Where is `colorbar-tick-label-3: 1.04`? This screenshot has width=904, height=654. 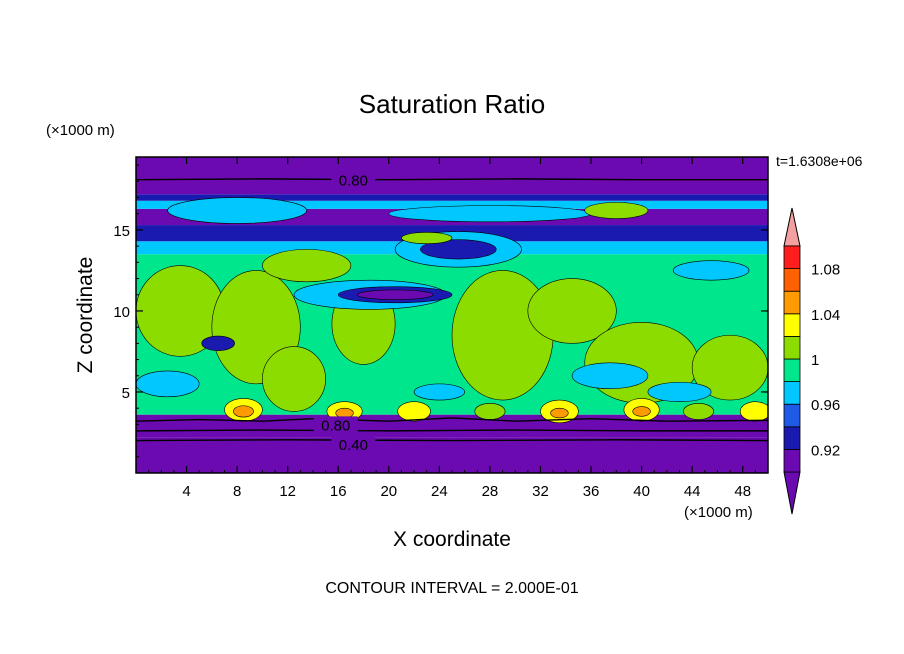 colorbar-tick-label-3: 1.04 is located at coordinates (825, 315).